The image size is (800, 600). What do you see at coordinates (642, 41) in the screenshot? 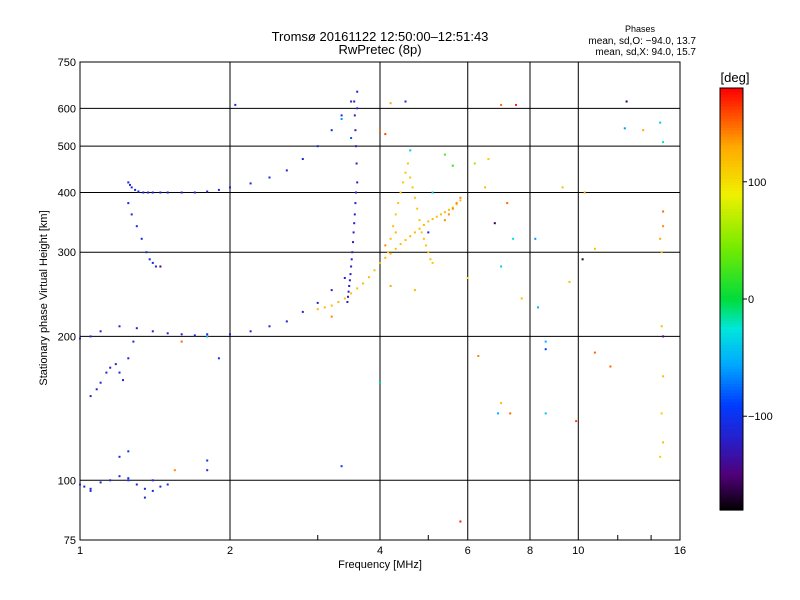
I see `phases-mean-o: mean, sd,O: −94.0, 13.7` at bounding box center [642, 41].